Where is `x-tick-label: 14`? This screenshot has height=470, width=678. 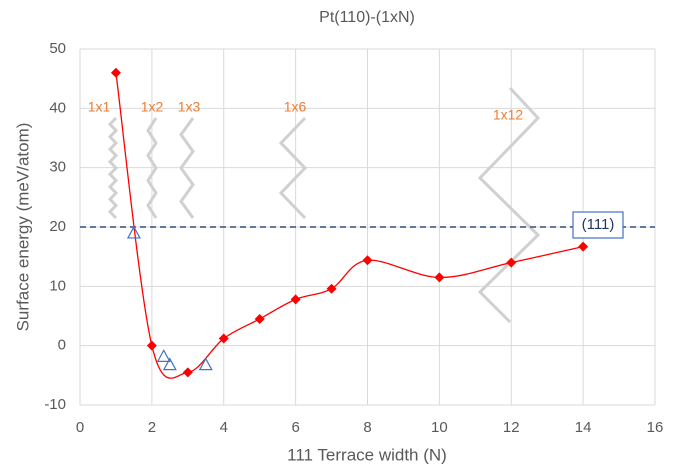
x-tick-label: 14 is located at coordinates (583, 427).